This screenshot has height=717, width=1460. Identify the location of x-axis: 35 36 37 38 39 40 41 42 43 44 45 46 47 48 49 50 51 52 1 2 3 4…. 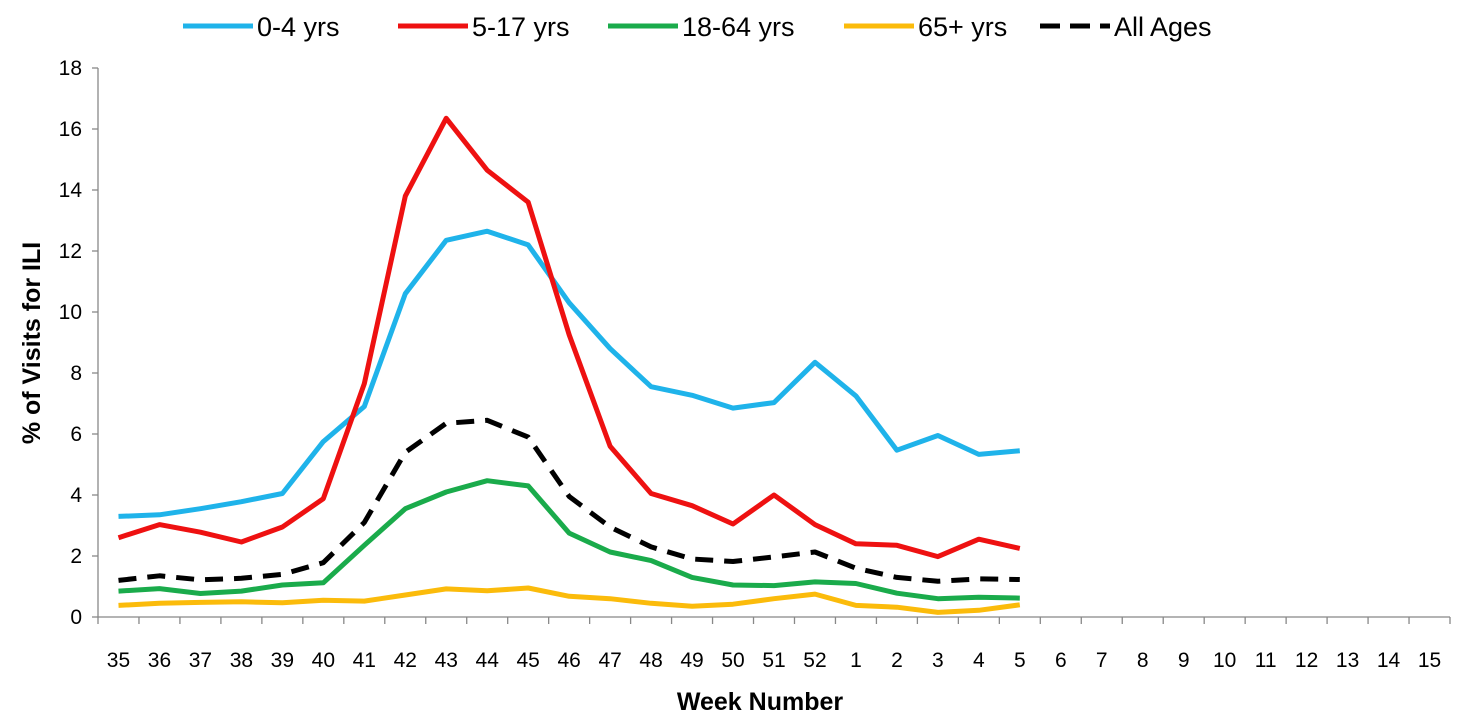
(774, 644).